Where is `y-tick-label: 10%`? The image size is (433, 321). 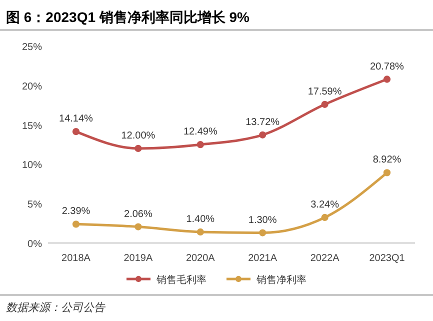 y-tick-label: 10% is located at coordinates (32, 166).